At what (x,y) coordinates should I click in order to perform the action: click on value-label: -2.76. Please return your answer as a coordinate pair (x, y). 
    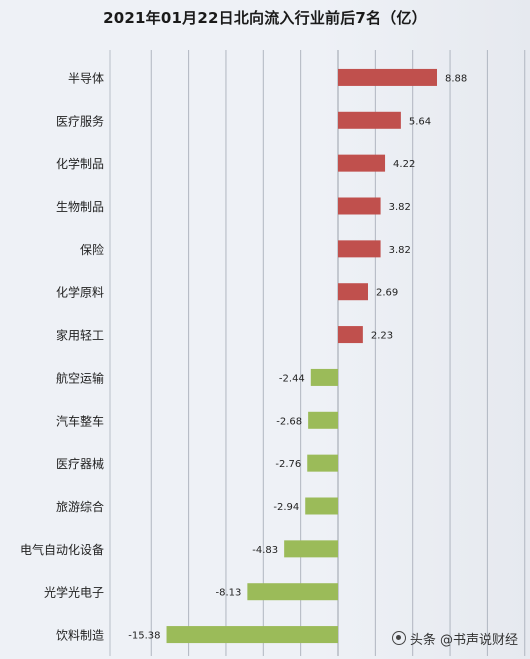
    Looking at the image, I should click on (288, 464).